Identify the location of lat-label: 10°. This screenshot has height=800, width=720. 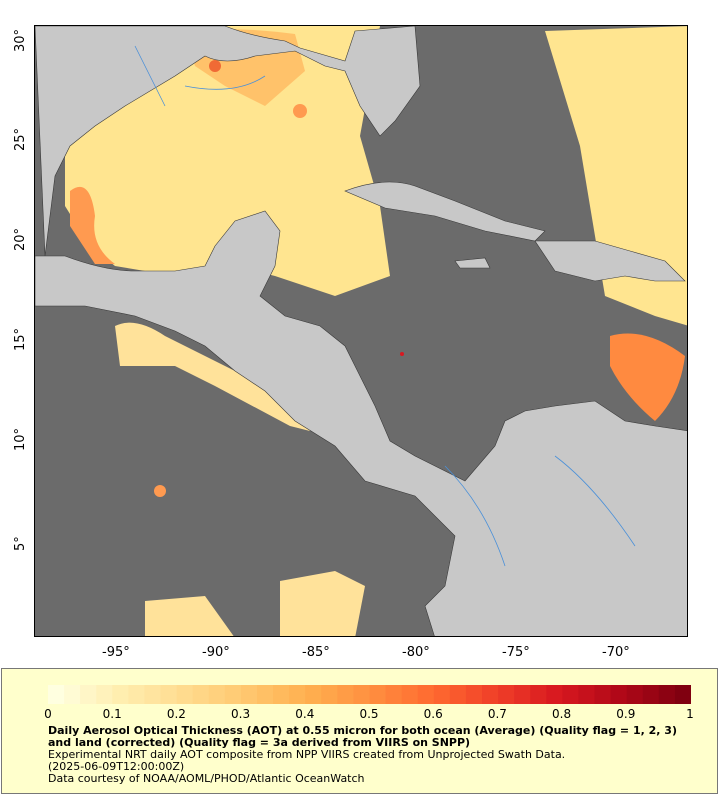
(20, 439).